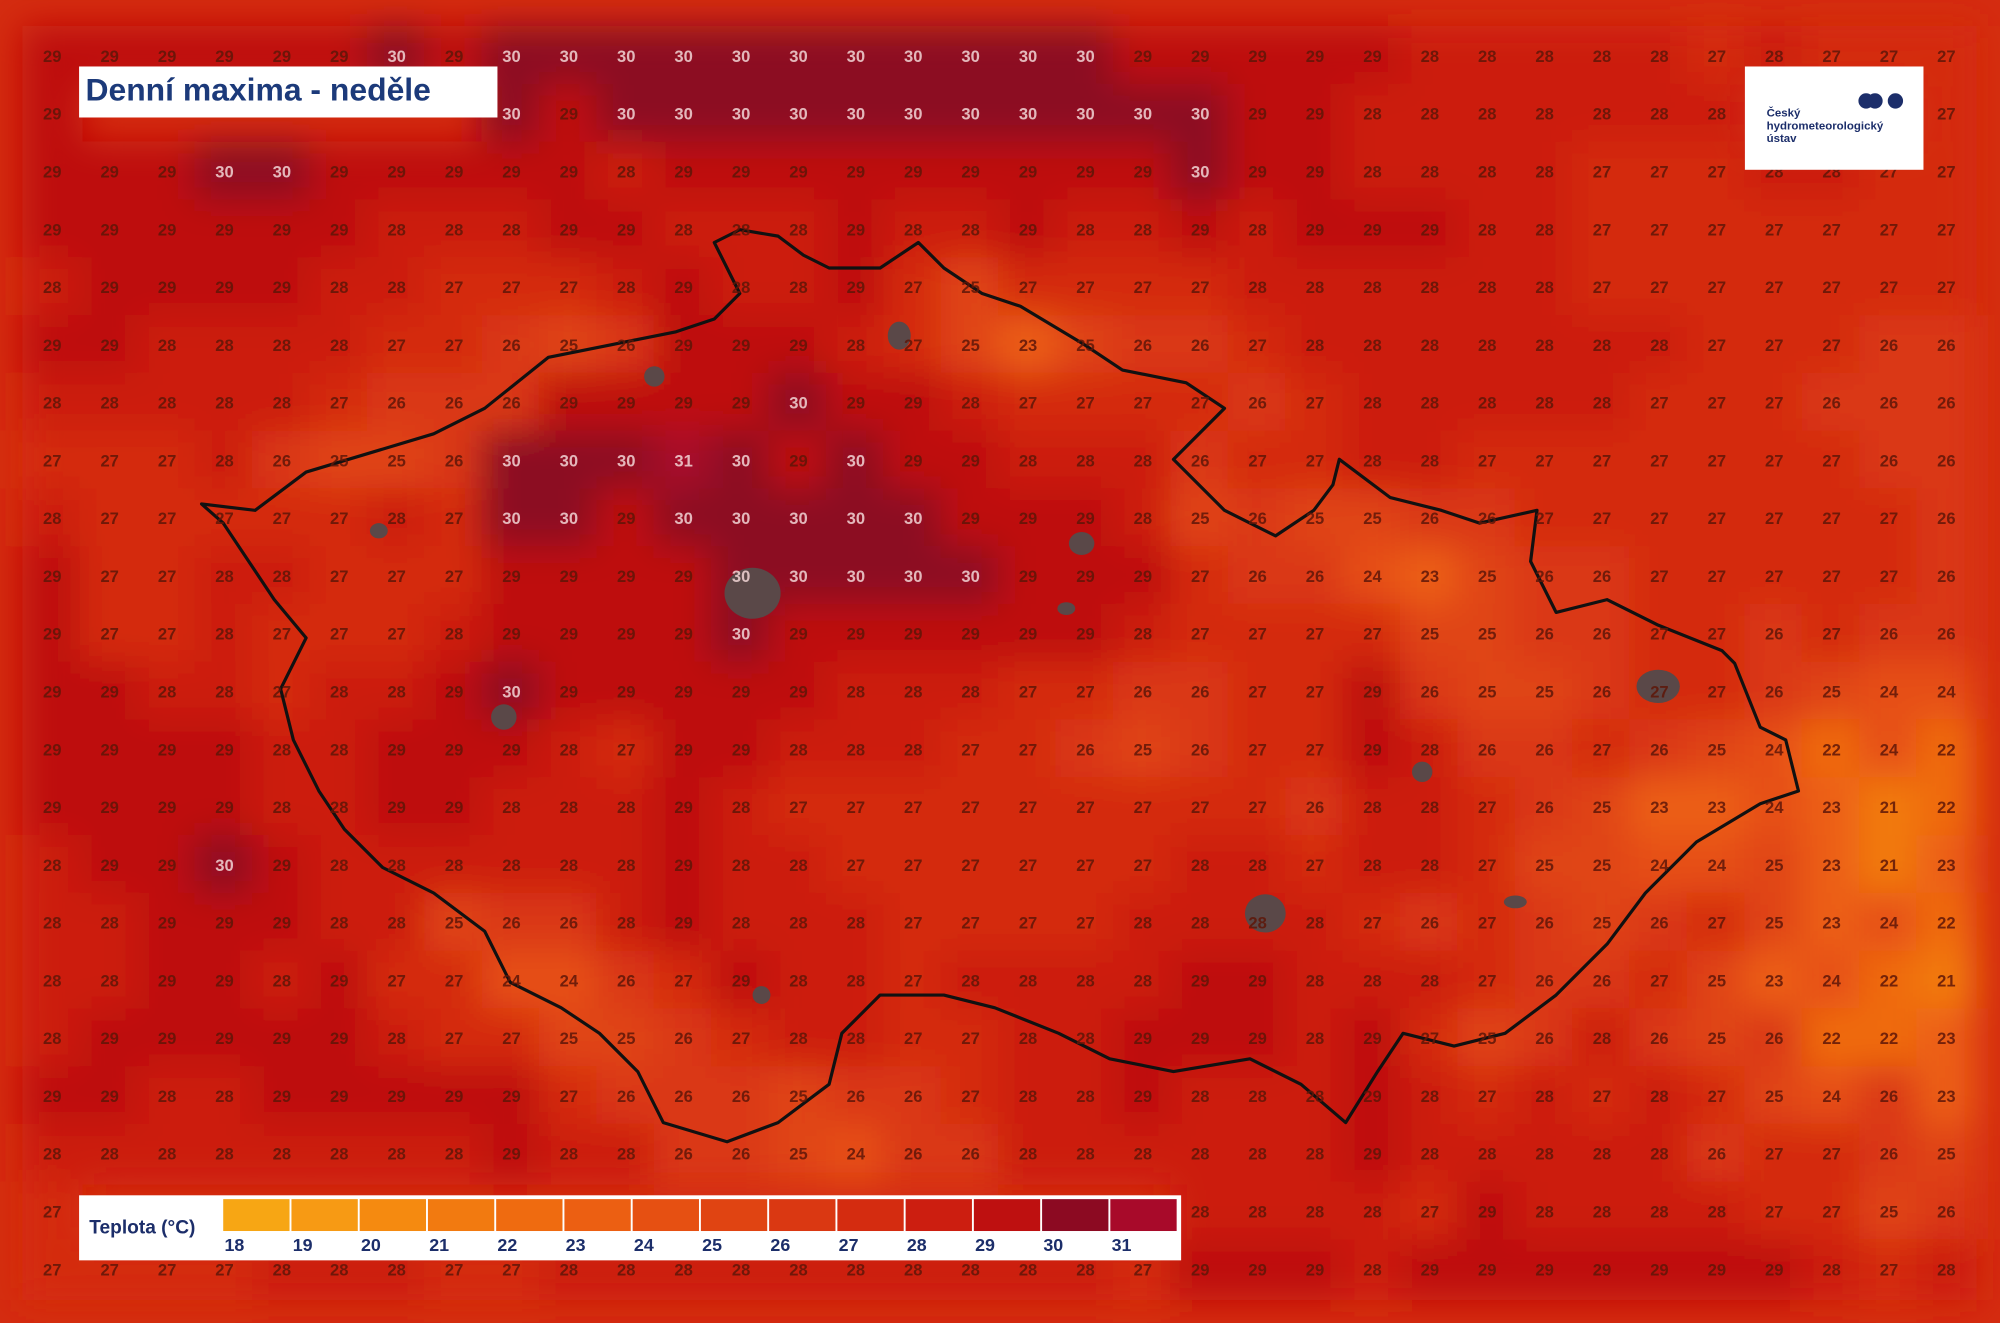 This screenshot has height=1323, width=2000. I want to click on legend-tick-label: 25, so click(712, 1245).